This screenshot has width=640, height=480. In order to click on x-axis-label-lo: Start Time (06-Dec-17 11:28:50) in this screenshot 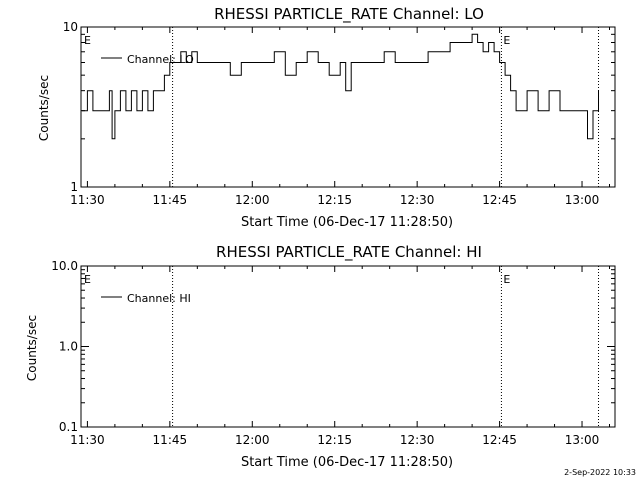, I will do `click(347, 222)`.